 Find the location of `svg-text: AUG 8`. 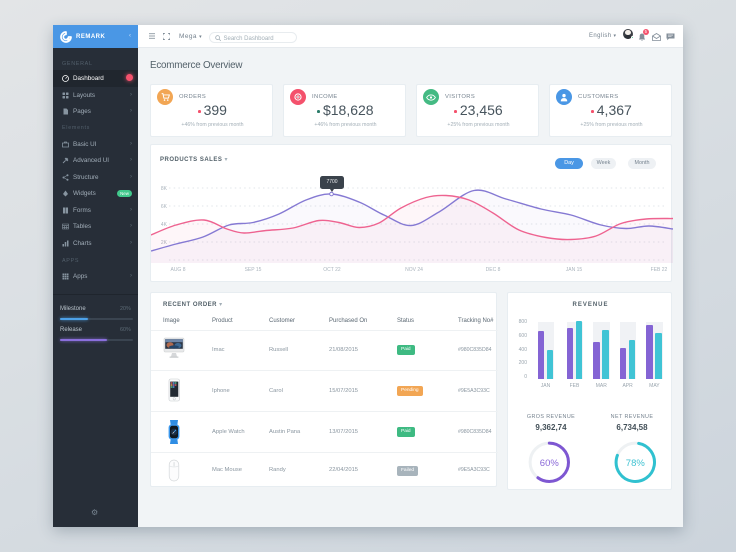

svg-text: AUG 8 is located at coordinates (177, 270).